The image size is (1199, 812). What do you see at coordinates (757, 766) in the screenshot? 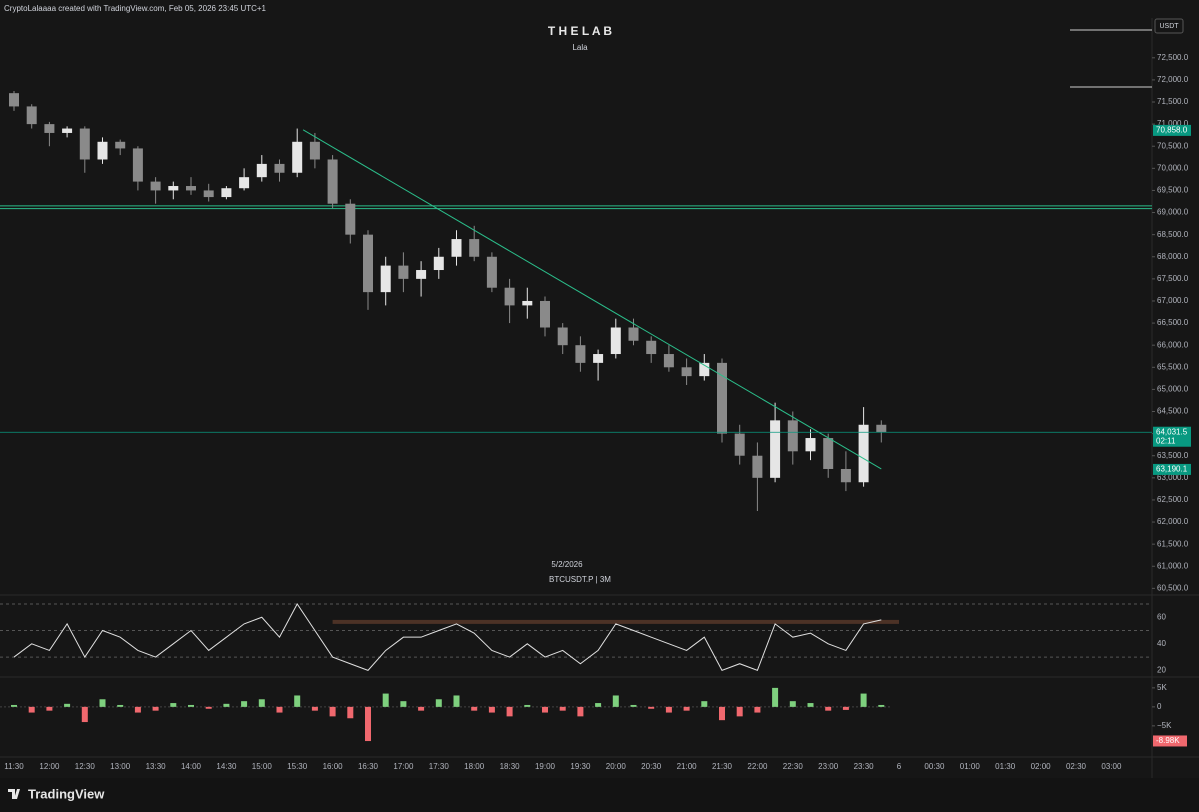
I see `x-tick-label: 22:00` at bounding box center [757, 766].